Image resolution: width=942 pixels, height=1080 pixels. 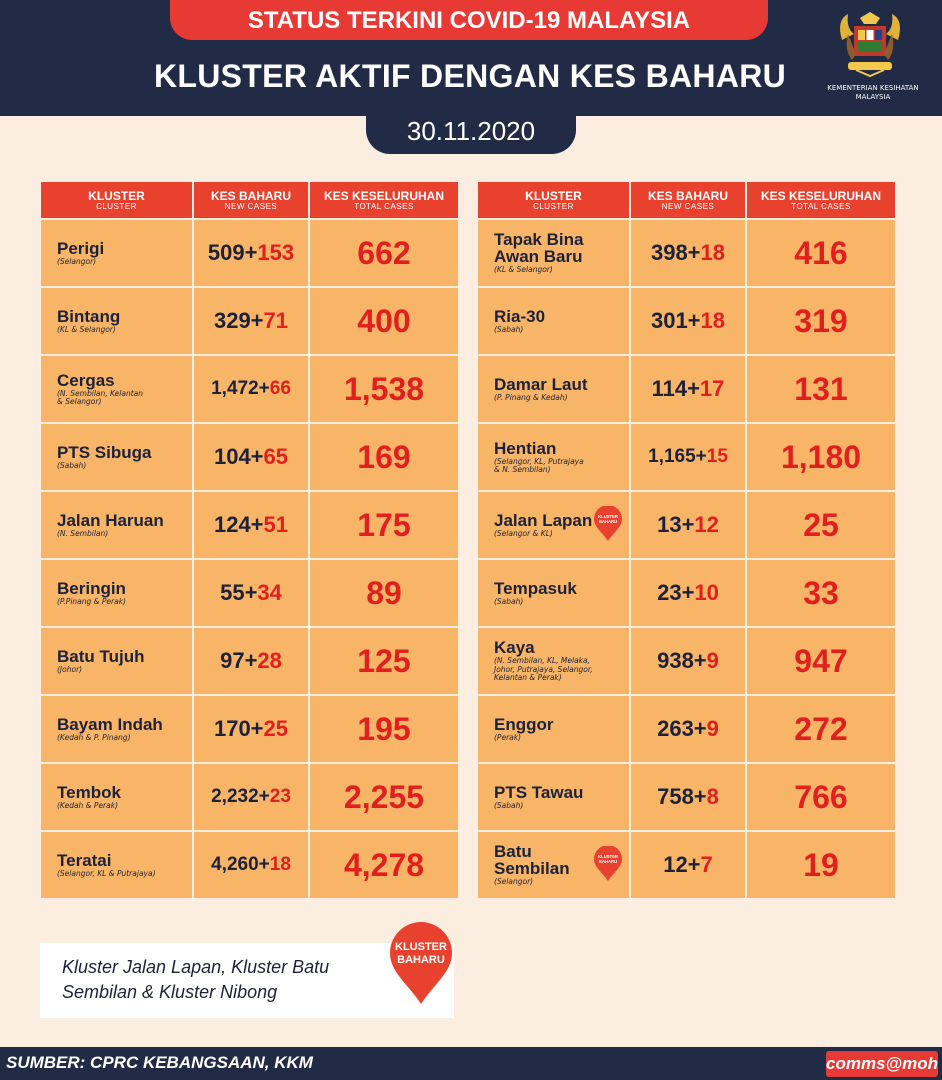 I want to click on new-cases-cell: 509+153, so click(x=251, y=253).